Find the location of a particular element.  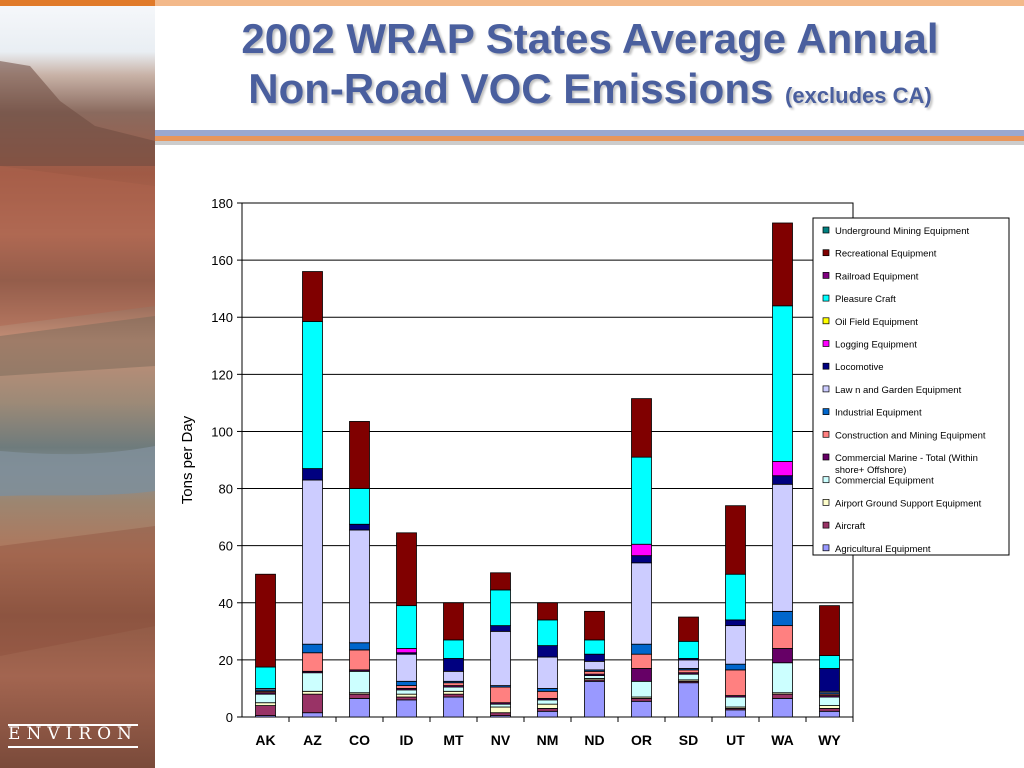

title-line-2: Non-Road VOC Emissions (excludes CA) is located at coordinates (590, 92).